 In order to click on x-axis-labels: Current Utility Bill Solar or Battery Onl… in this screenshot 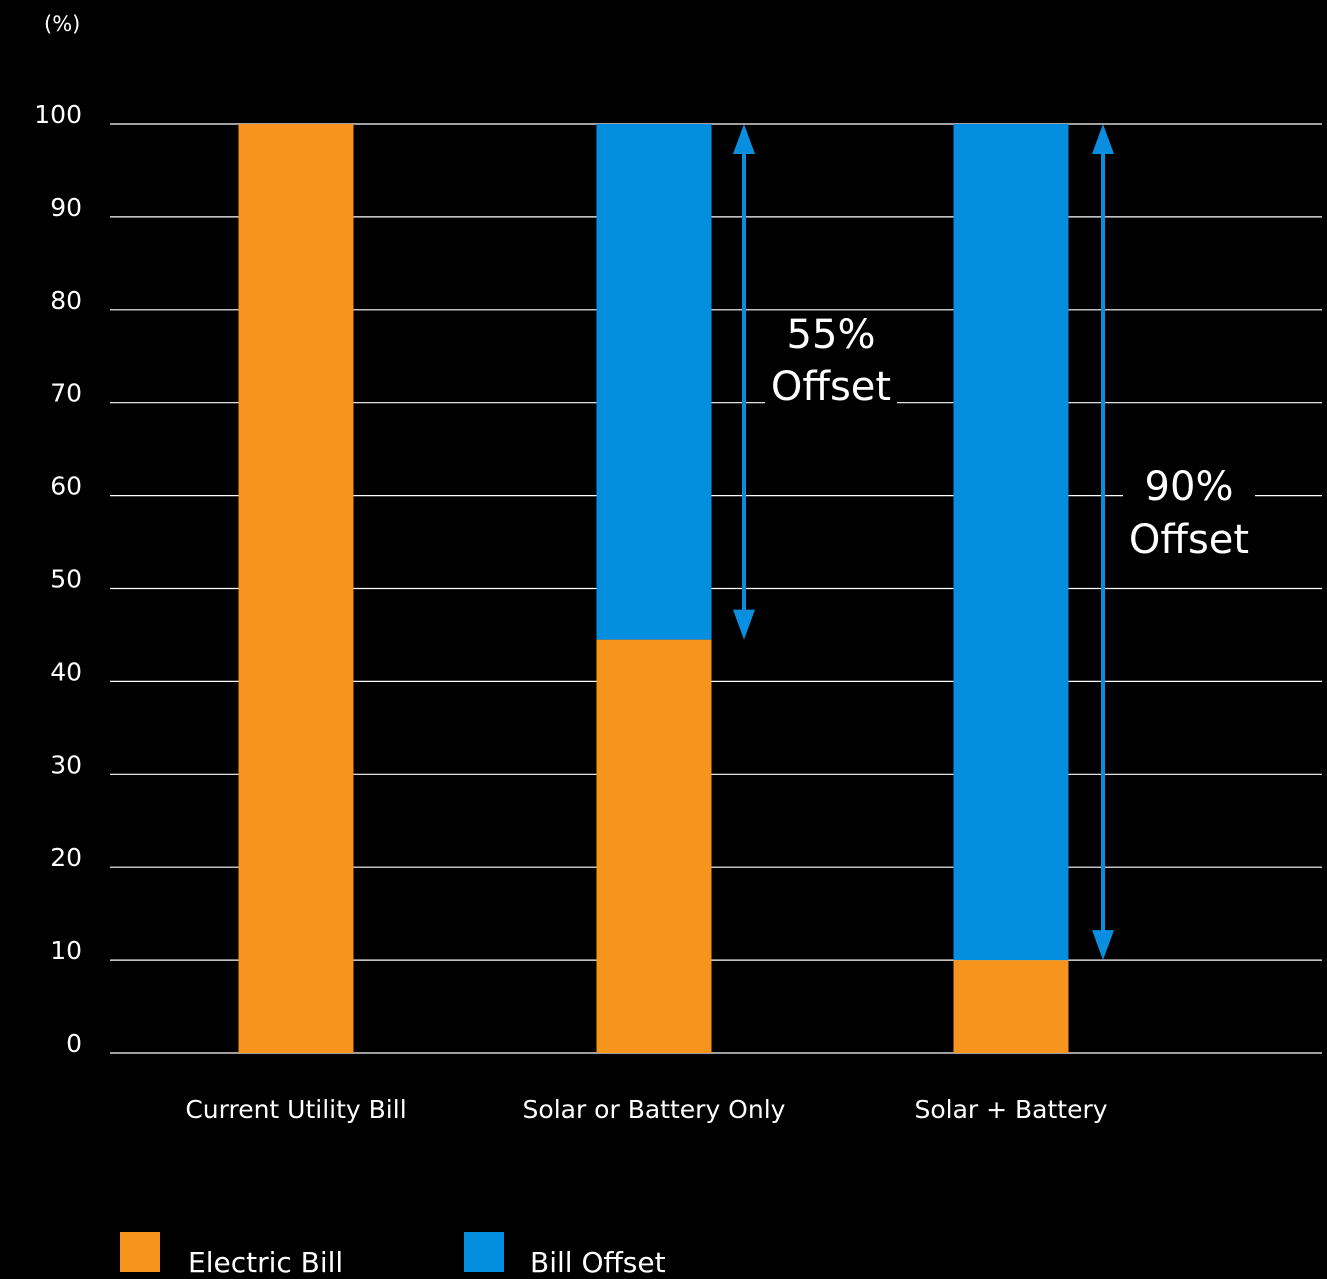, I will do `click(646, 1109)`.